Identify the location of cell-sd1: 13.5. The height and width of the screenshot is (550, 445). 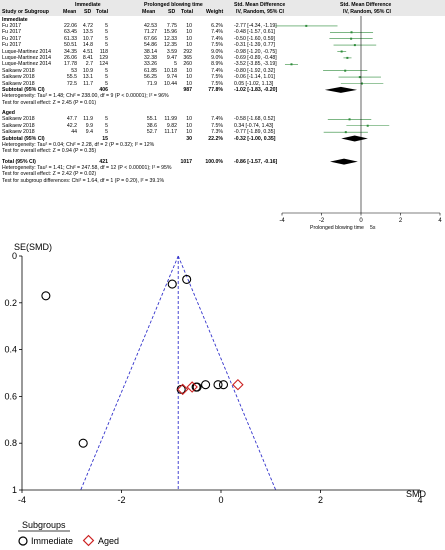
(87, 32).